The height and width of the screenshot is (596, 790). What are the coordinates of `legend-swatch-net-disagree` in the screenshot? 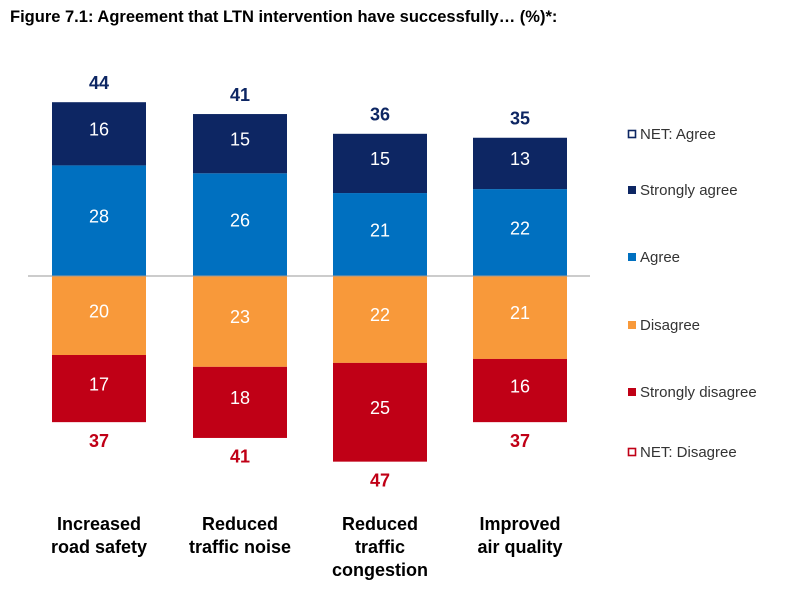 It's located at (632, 452).